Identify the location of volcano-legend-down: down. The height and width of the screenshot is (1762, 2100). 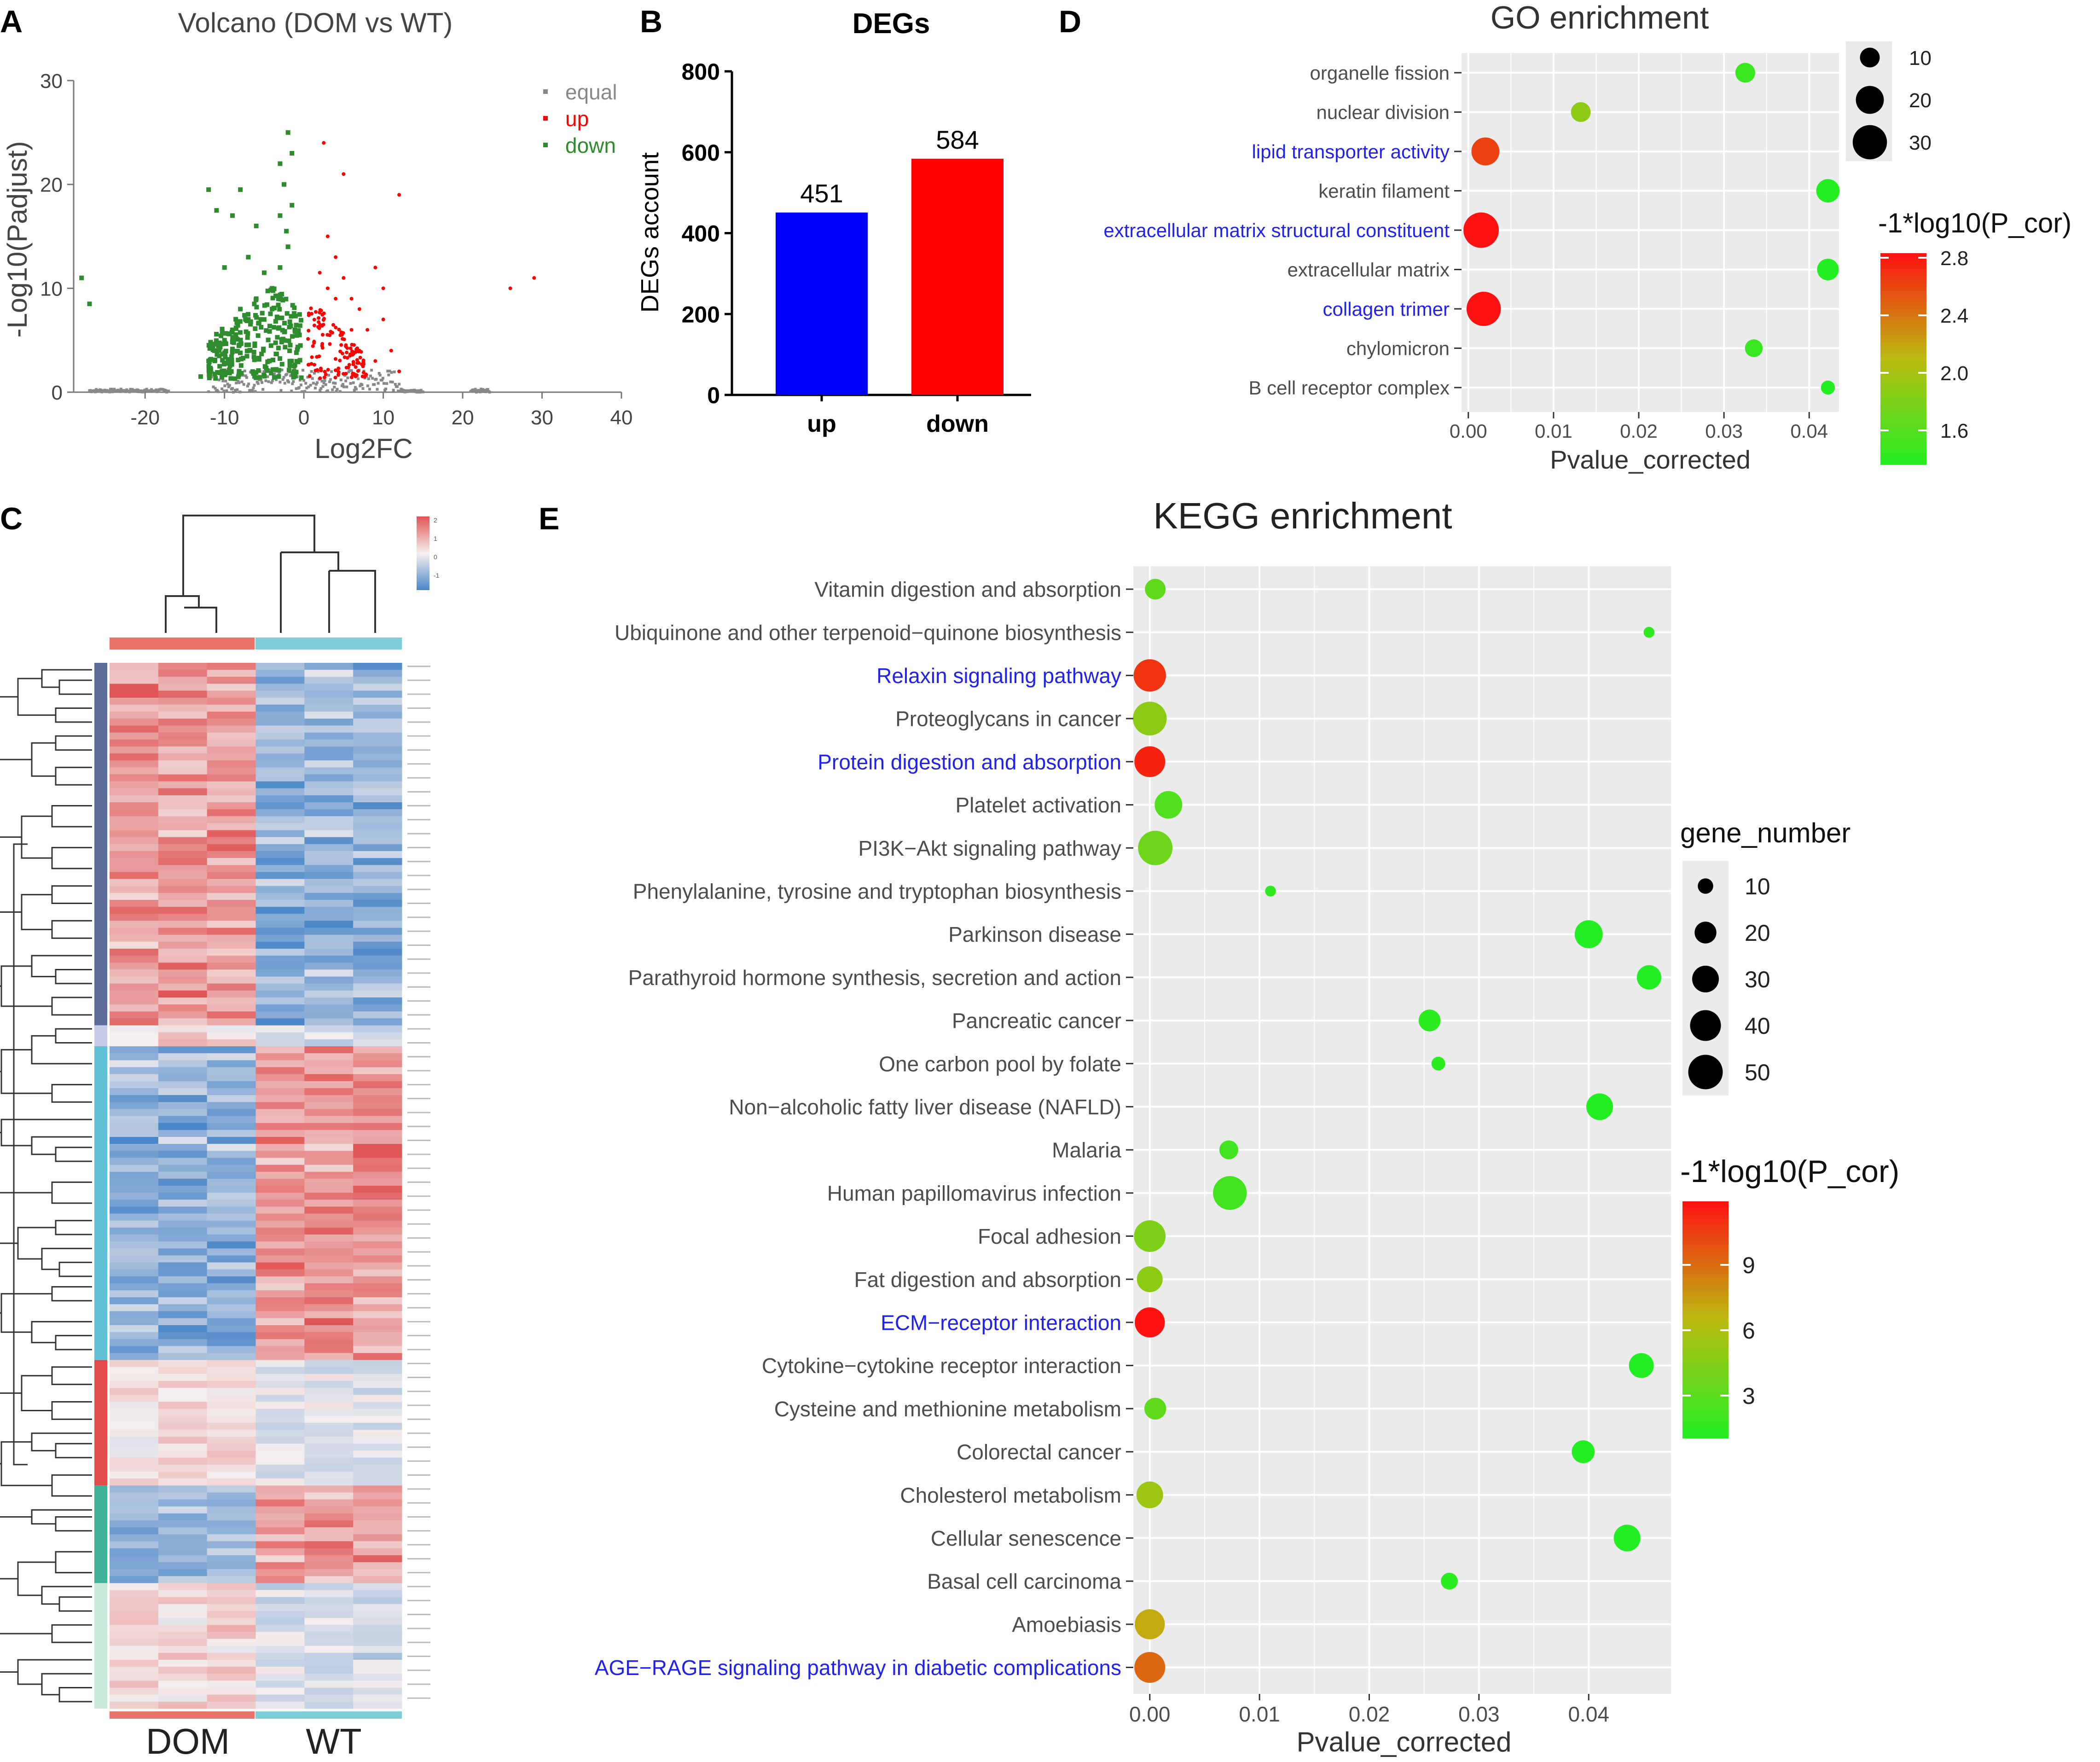
(590, 145).